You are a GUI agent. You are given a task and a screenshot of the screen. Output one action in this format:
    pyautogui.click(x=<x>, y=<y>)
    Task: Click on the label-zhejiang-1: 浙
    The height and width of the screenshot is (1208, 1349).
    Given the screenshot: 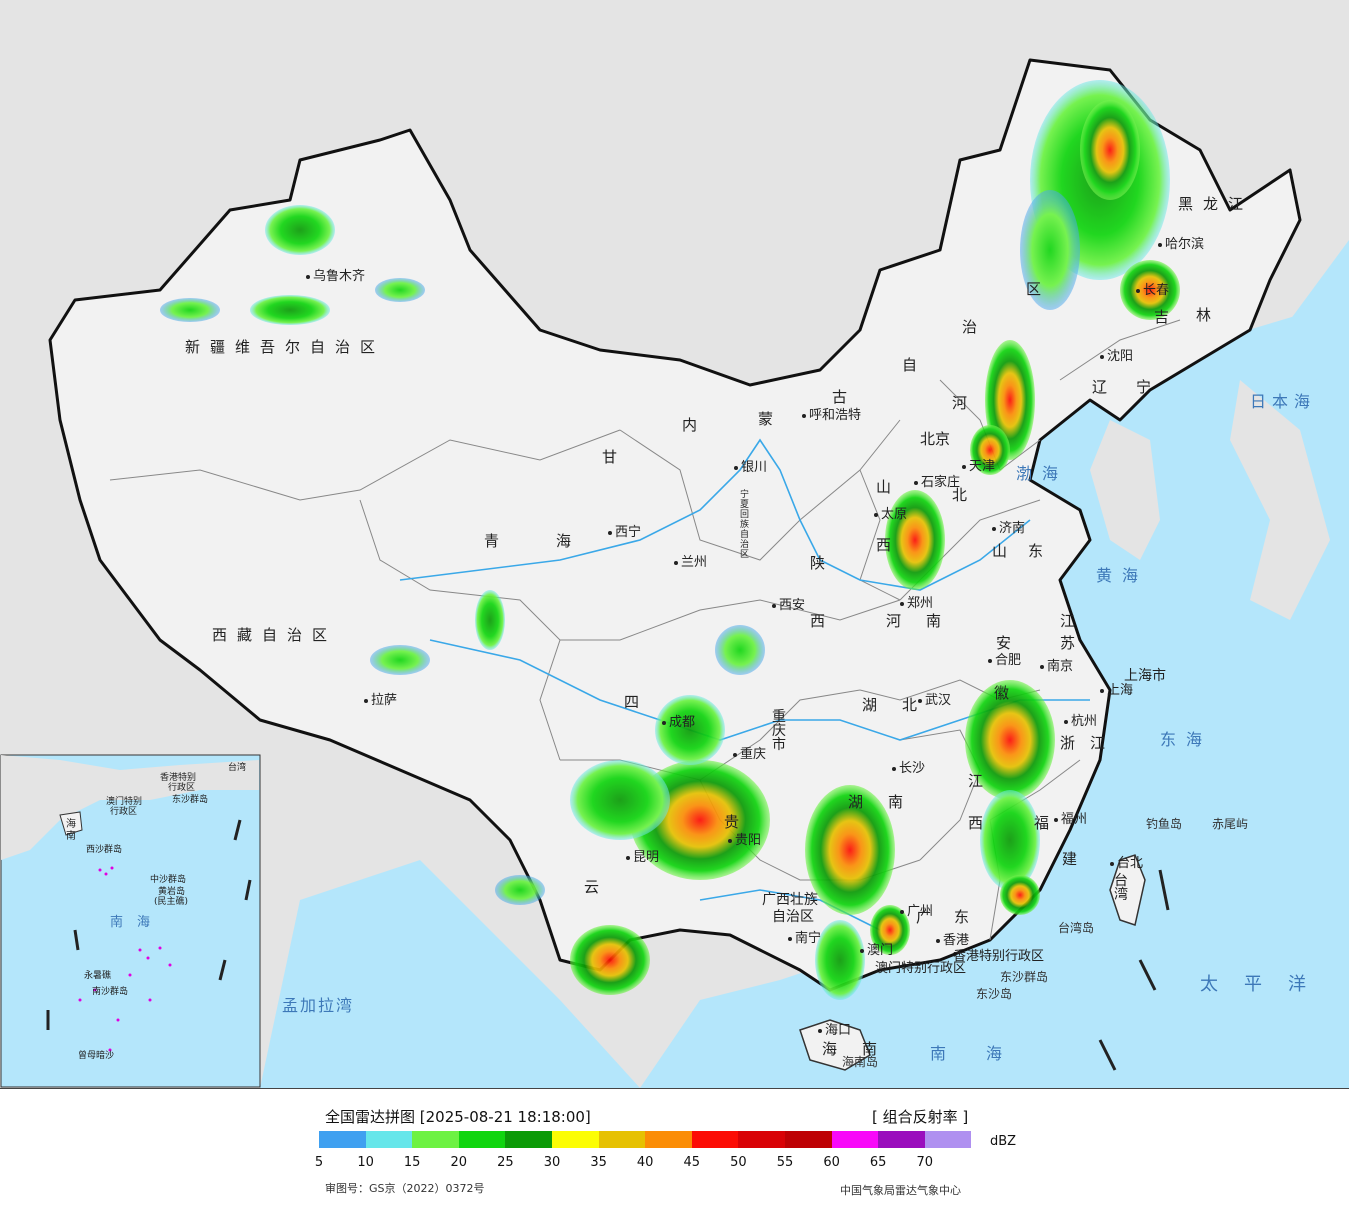 What is the action you would take?
    pyautogui.click(x=1073, y=743)
    